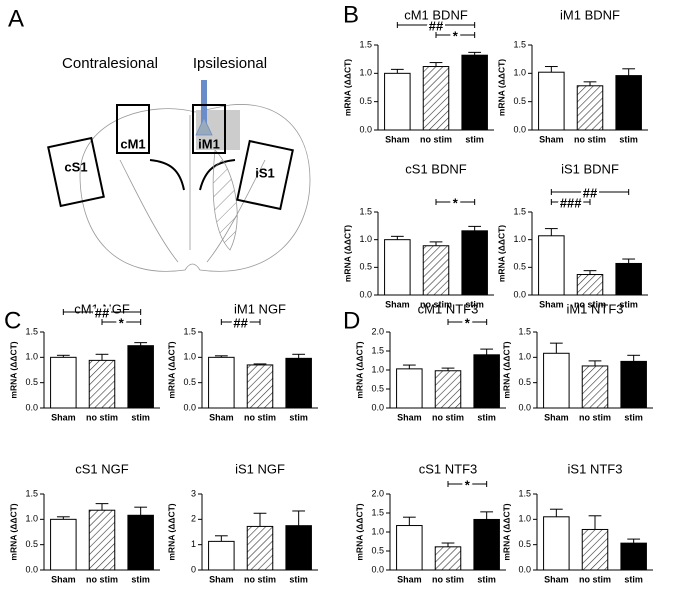 The height and width of the screenshot is (602, 680). Describe the element at coordinates (265, 172) in the screenshot. I see `region-label: iS1` at that location.